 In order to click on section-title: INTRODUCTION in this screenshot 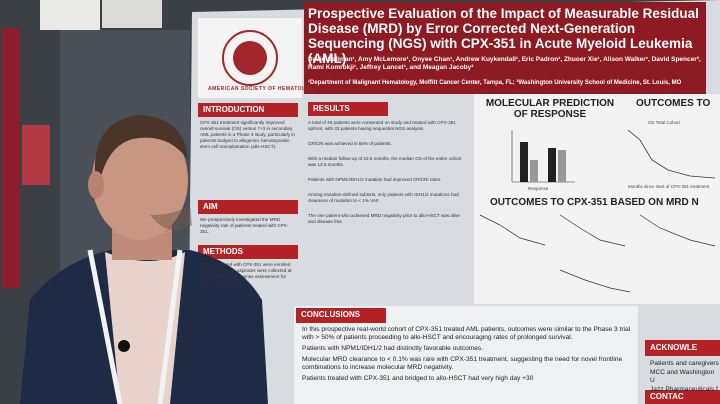, I will do `click(234, 109)`.